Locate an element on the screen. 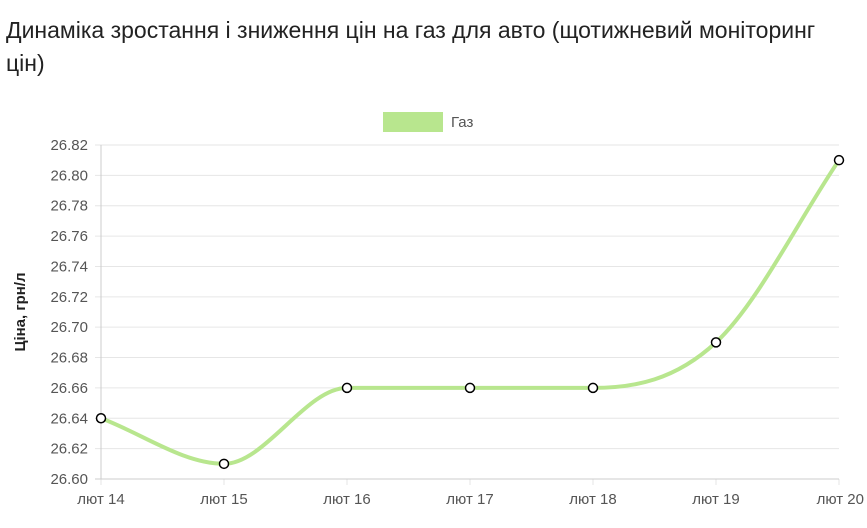 The width and height of the screenshot is (867, 528). x-tick-label: лют 19 is located at coordinates (715, 499).